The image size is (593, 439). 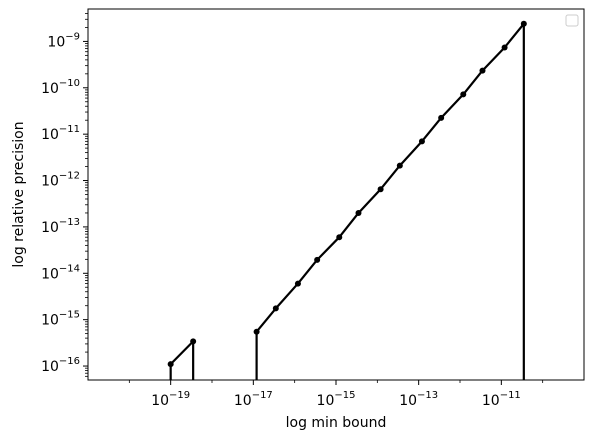 What do you see at coordinates (501, 399) in the screenshot?
I see `x-tick-label: 10−11` at bounding box center [501, 399].